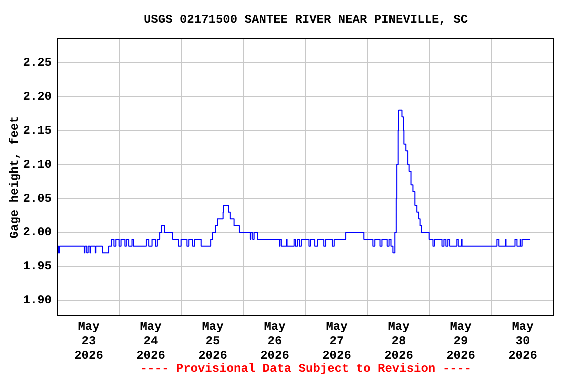 The image size is (576, 384). What do you see at coordinates (37, 131) in the screenshot?
I see `y-tick-label: 2.15` at bounding box center [37, 131].